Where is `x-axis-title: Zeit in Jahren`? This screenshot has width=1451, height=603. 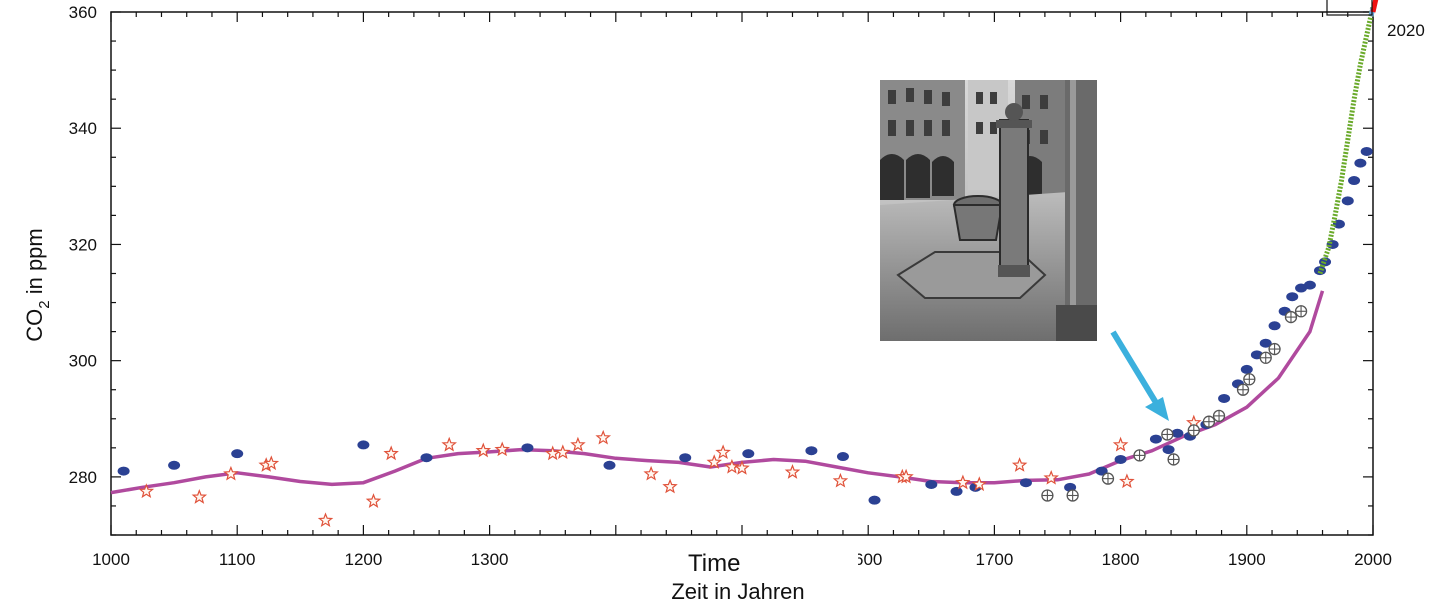
x-axis-title: Zeit in Jahren is located at coordinates (737, 591).